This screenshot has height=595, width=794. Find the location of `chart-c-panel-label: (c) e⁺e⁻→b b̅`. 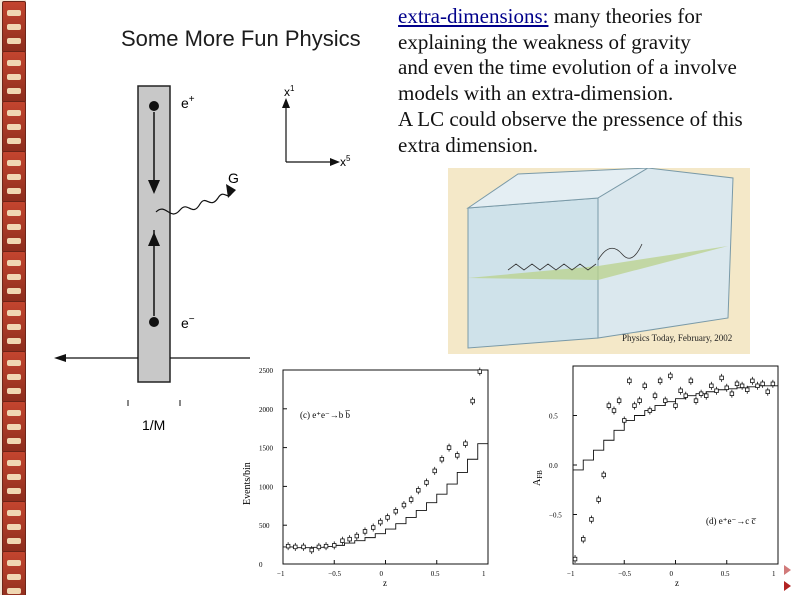

chart-c-panel-label: (c) e⁺e⁻→b b̅ is located at coordinates (325, 415).